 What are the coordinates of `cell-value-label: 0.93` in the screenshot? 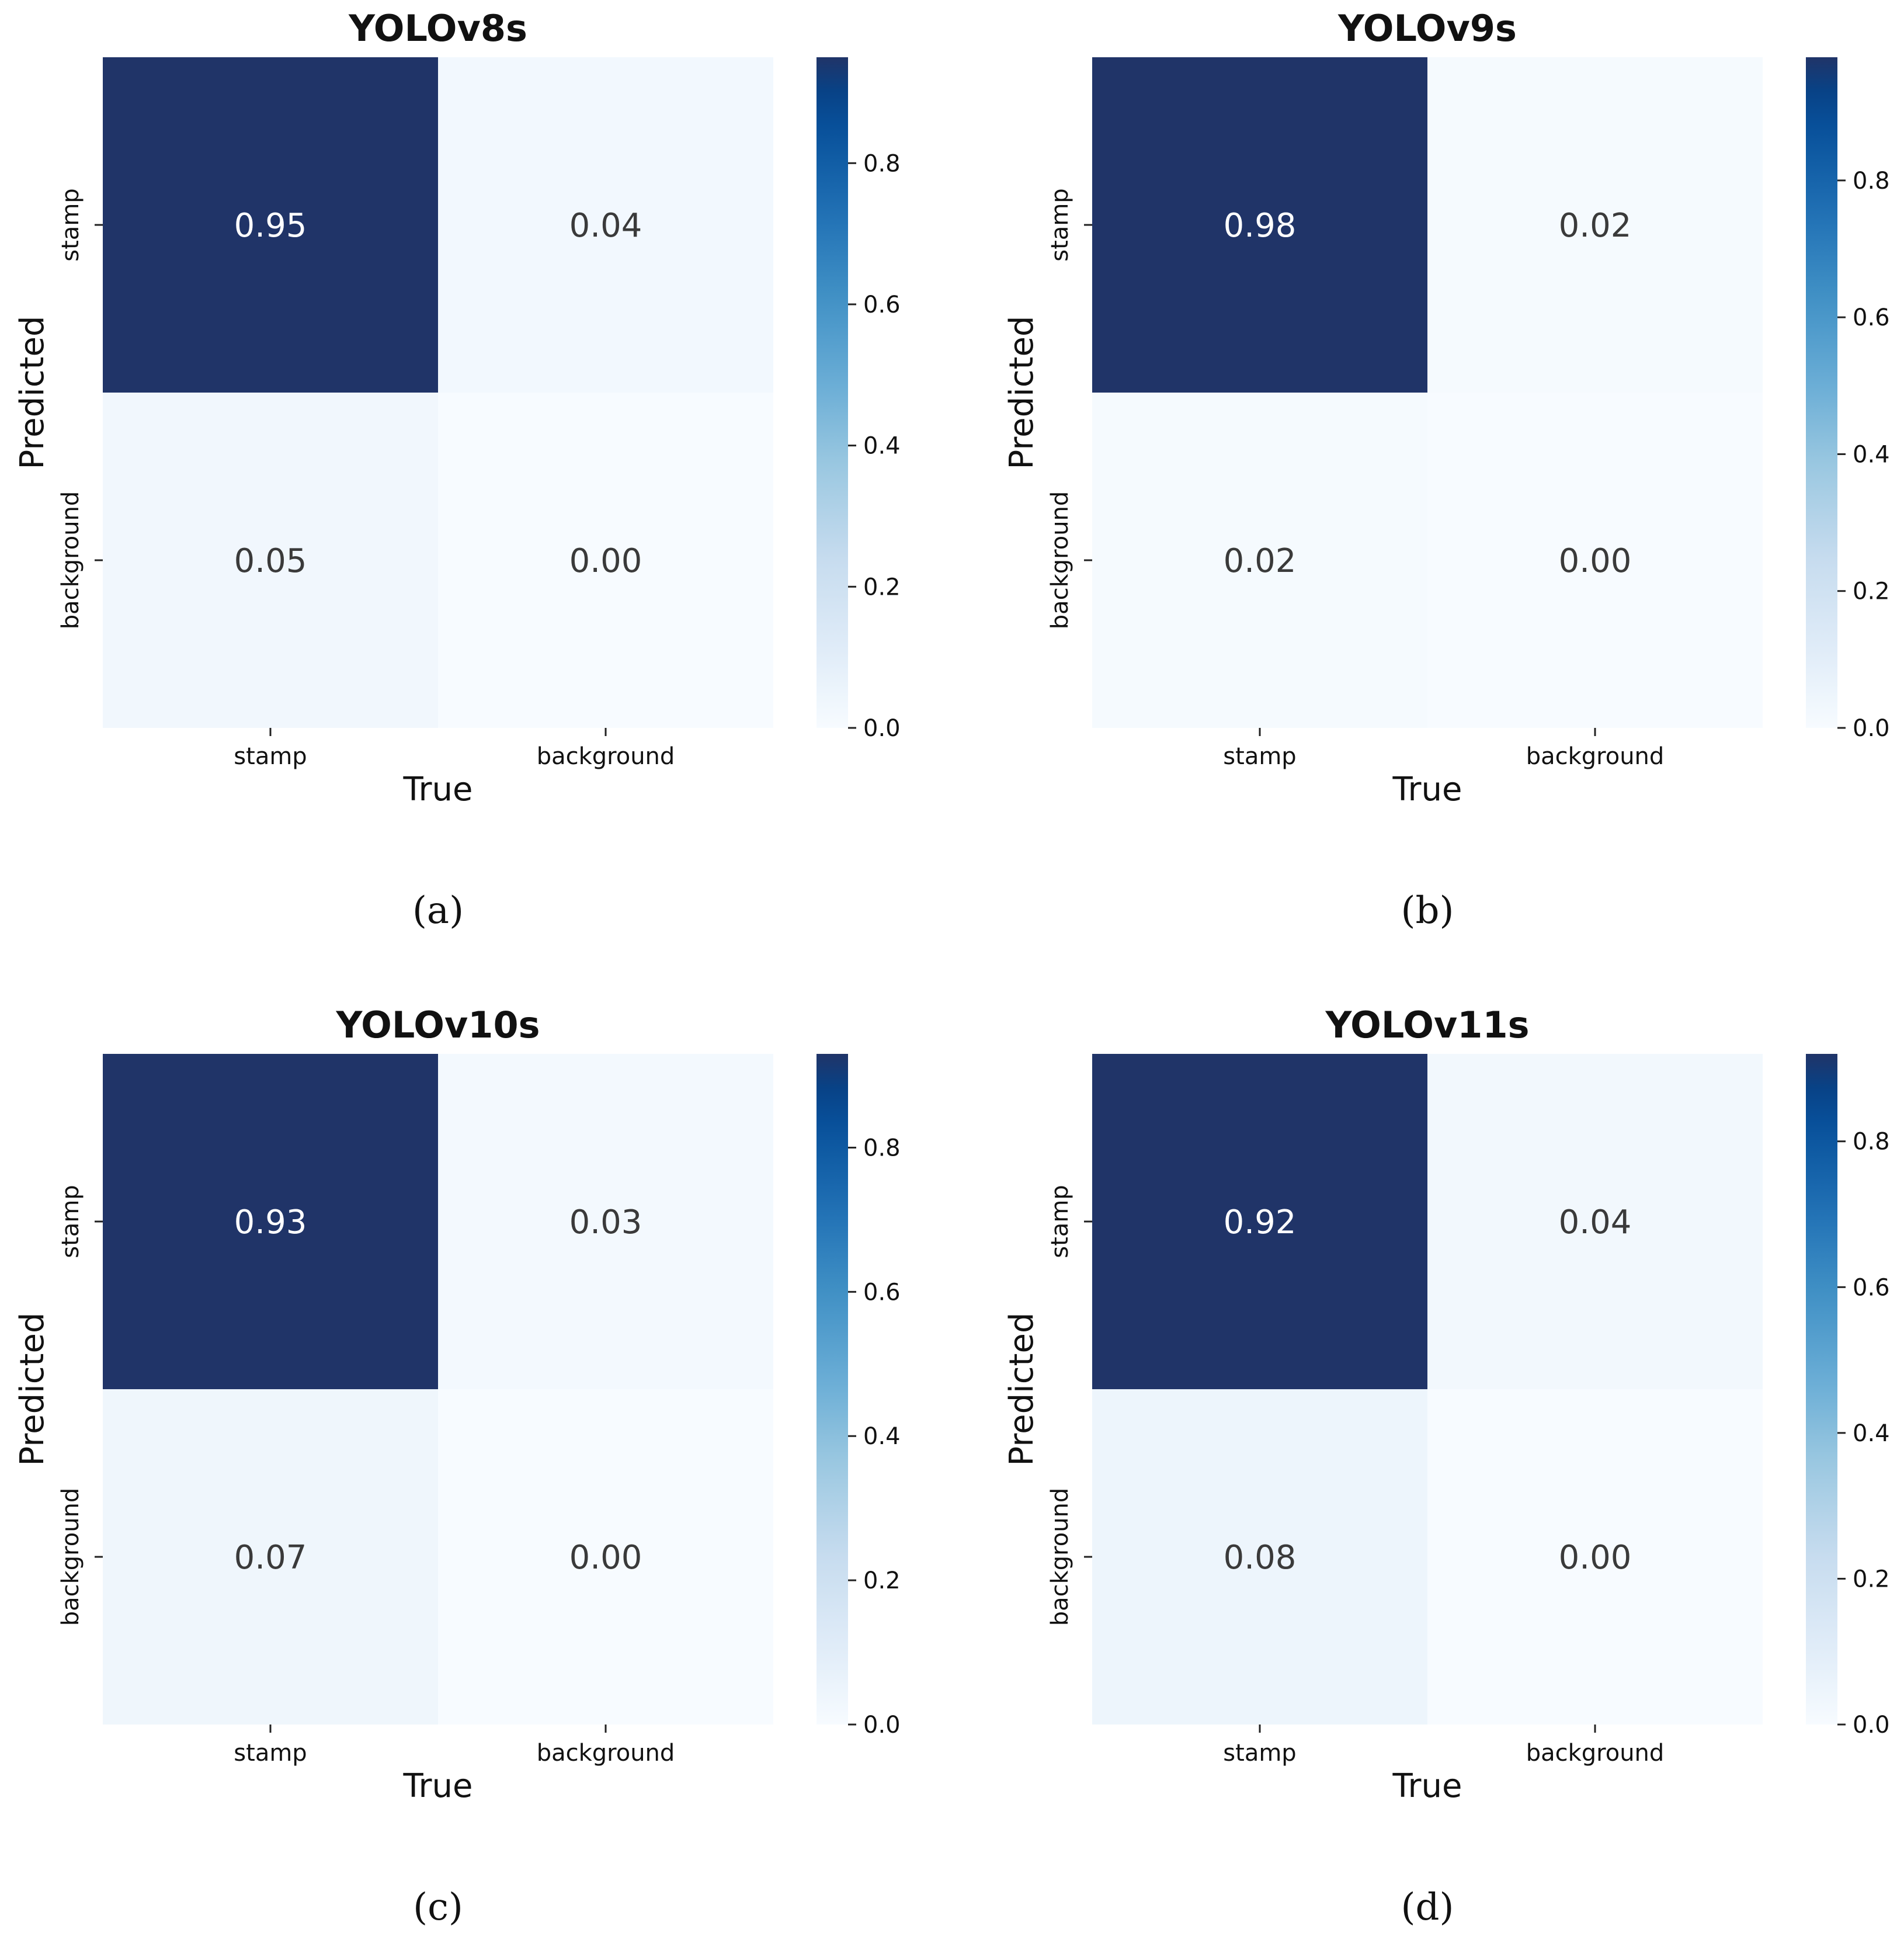 It's located at (270, 1222).